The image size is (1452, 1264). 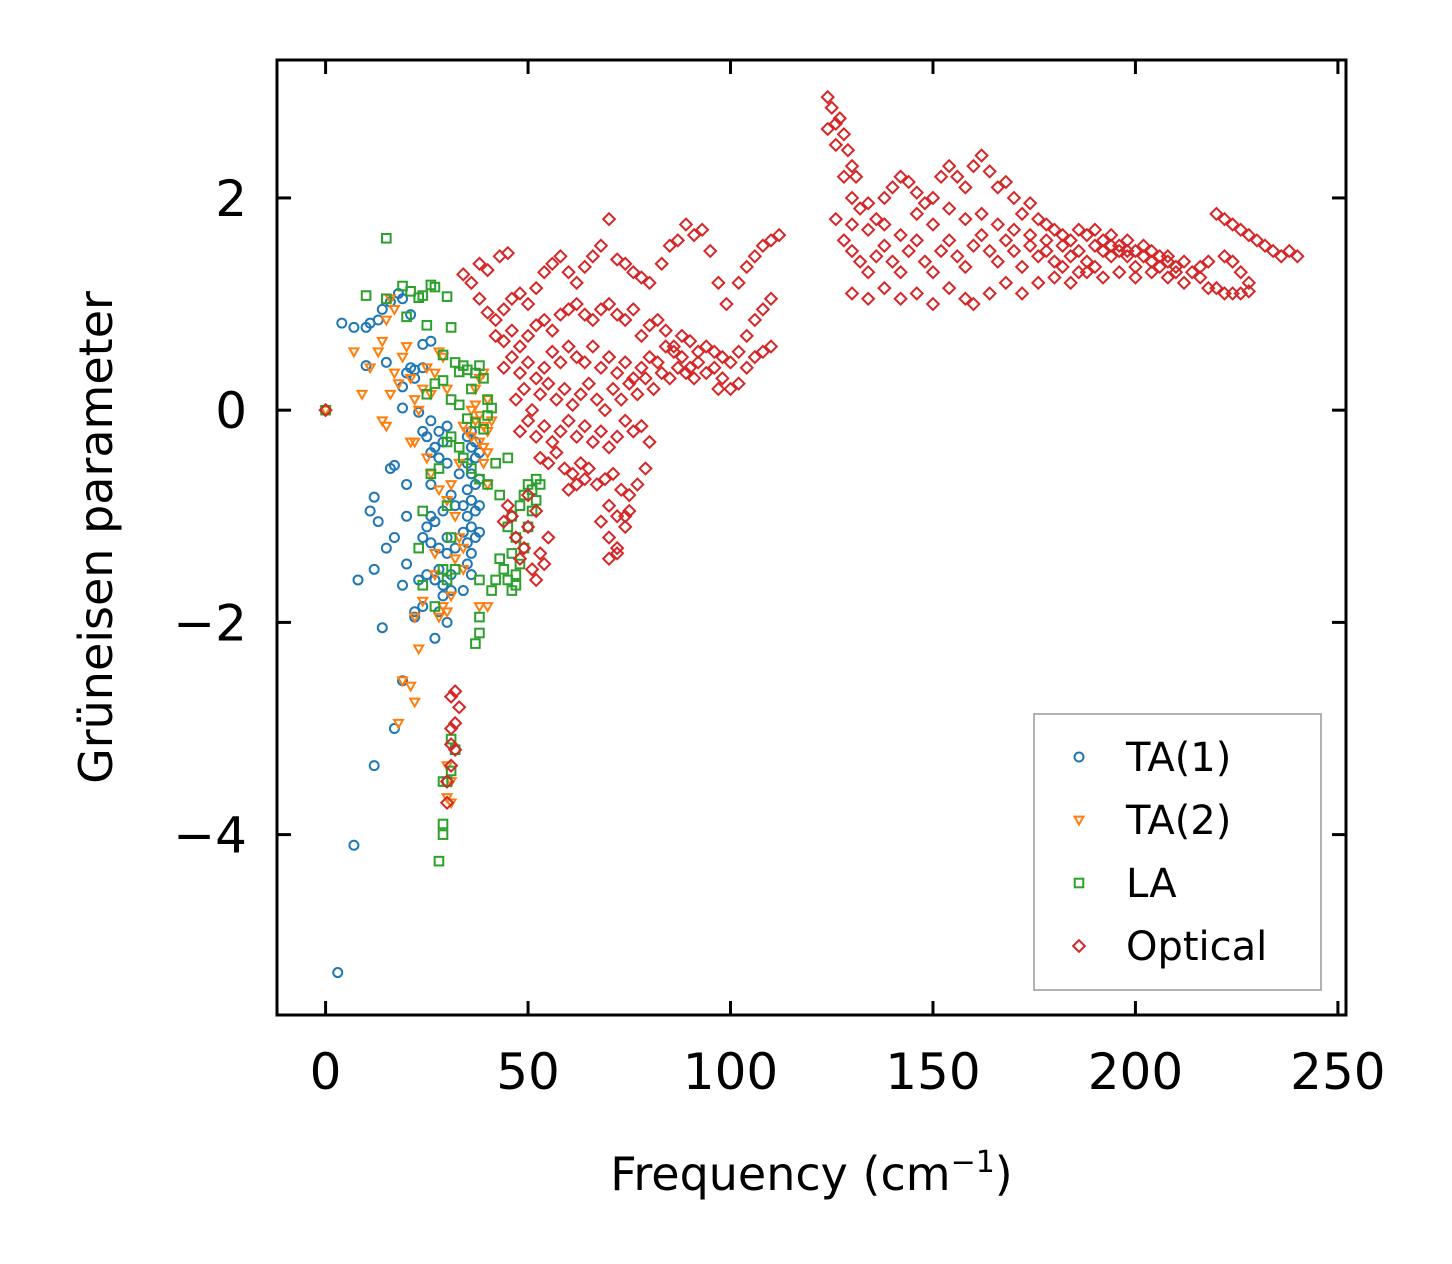 What do you see at coordinates (973, 1162) in the screenshot?
I see `x-axis-title-superscript: −1` at bounding box center [973, 1162].